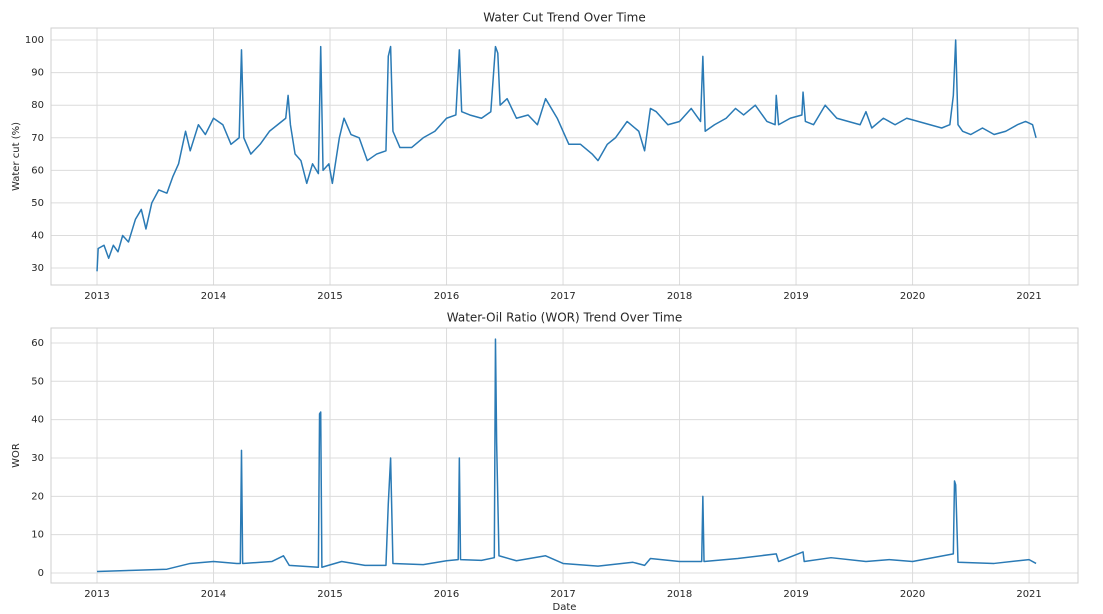 Image resolution: width=1103 pixels, height=614 pixels. I want to click on chart-title: Water Cut Trend Over Time, so click(564, 18).